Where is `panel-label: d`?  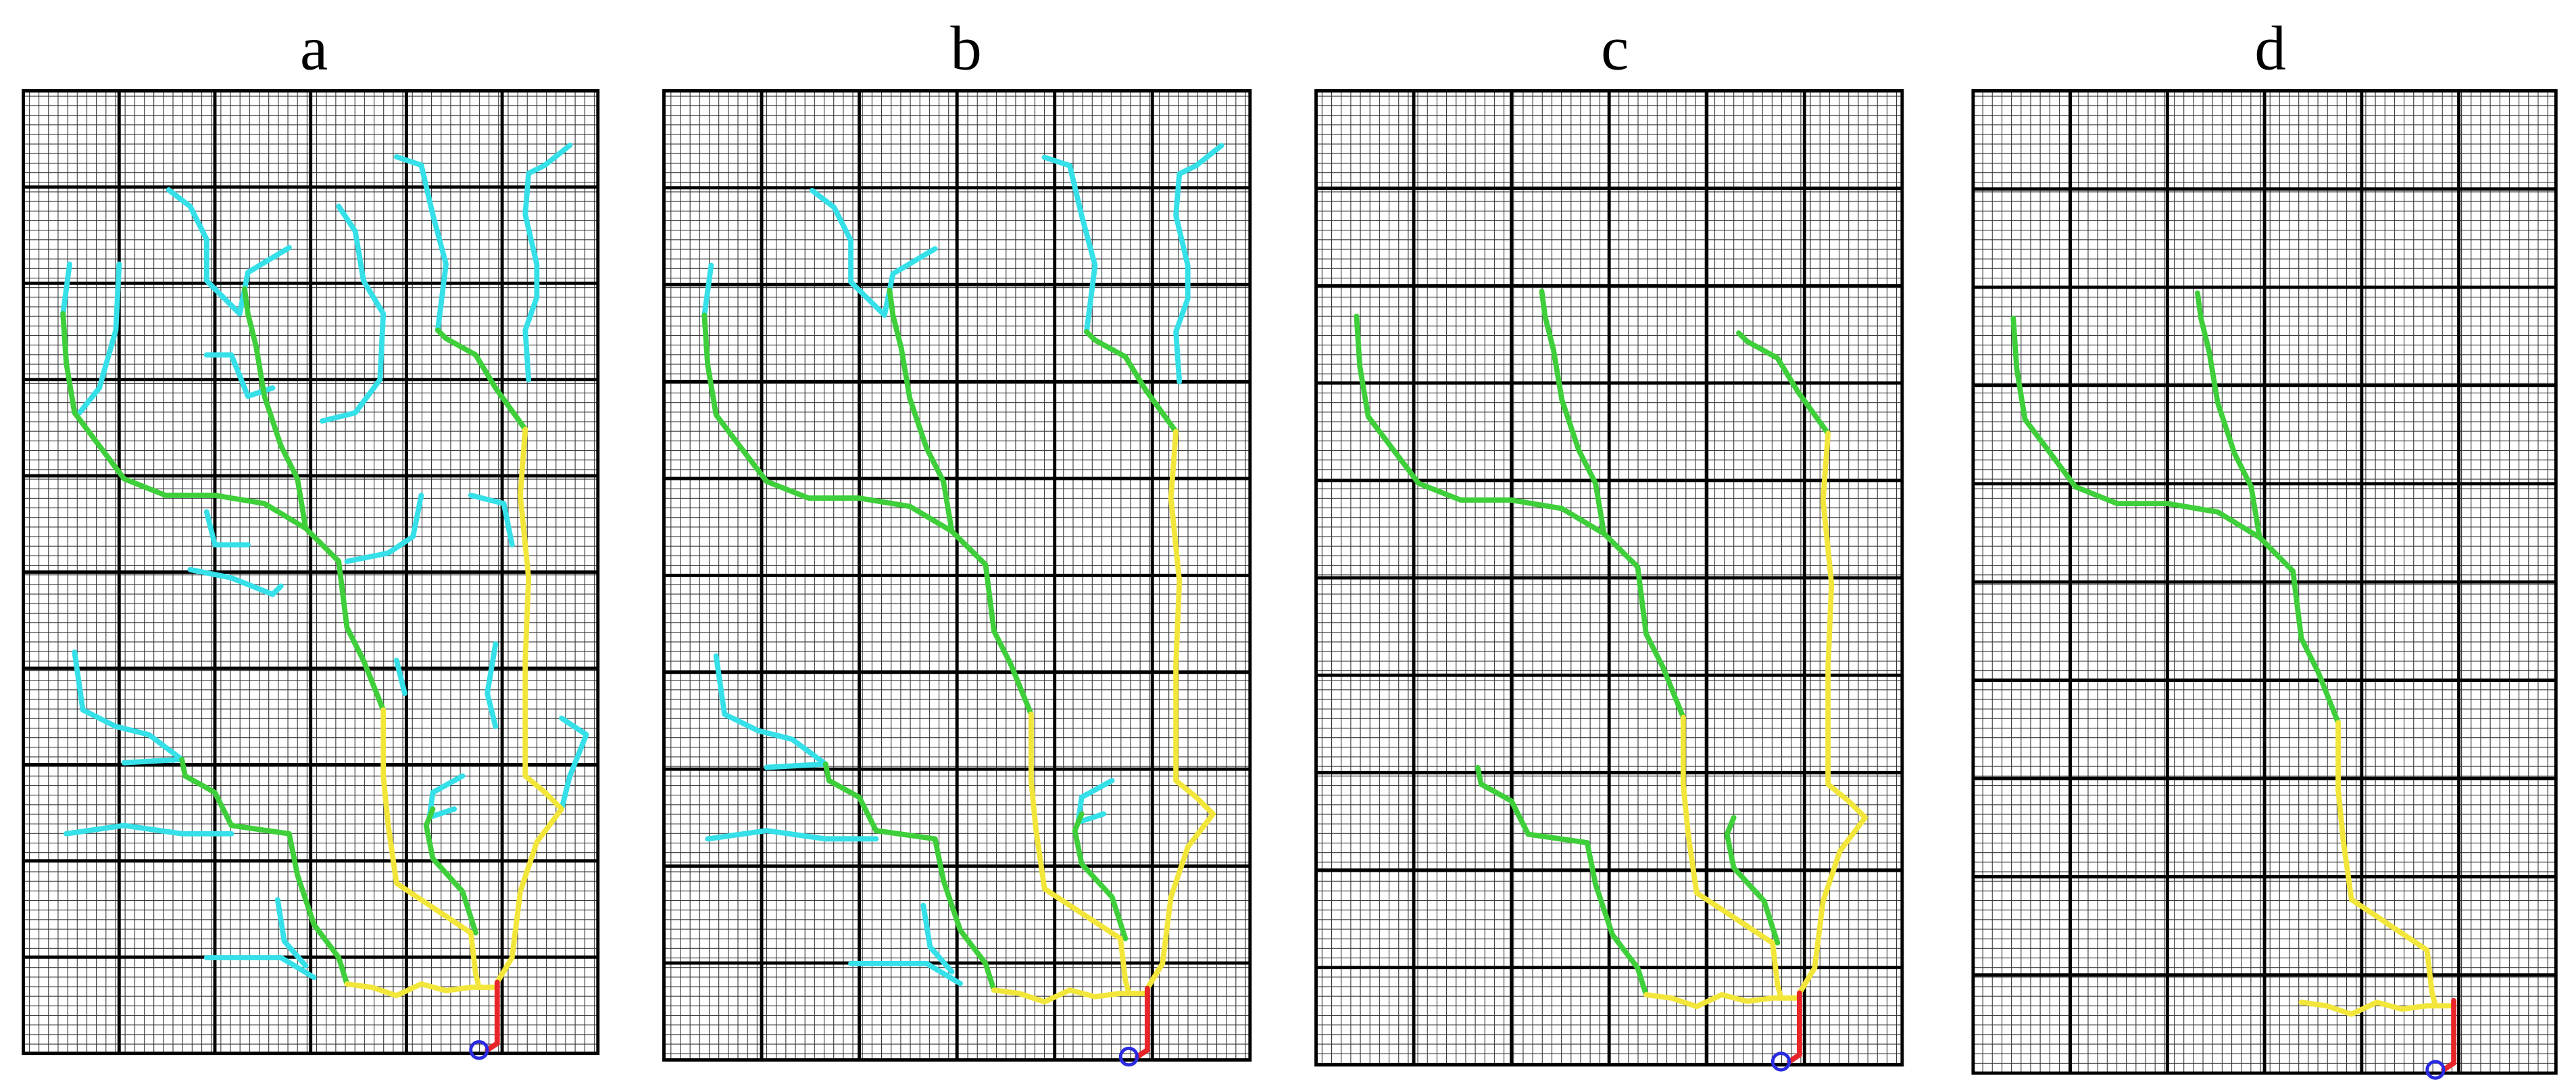 panel-label: d is located at coordinates (2269, 49).